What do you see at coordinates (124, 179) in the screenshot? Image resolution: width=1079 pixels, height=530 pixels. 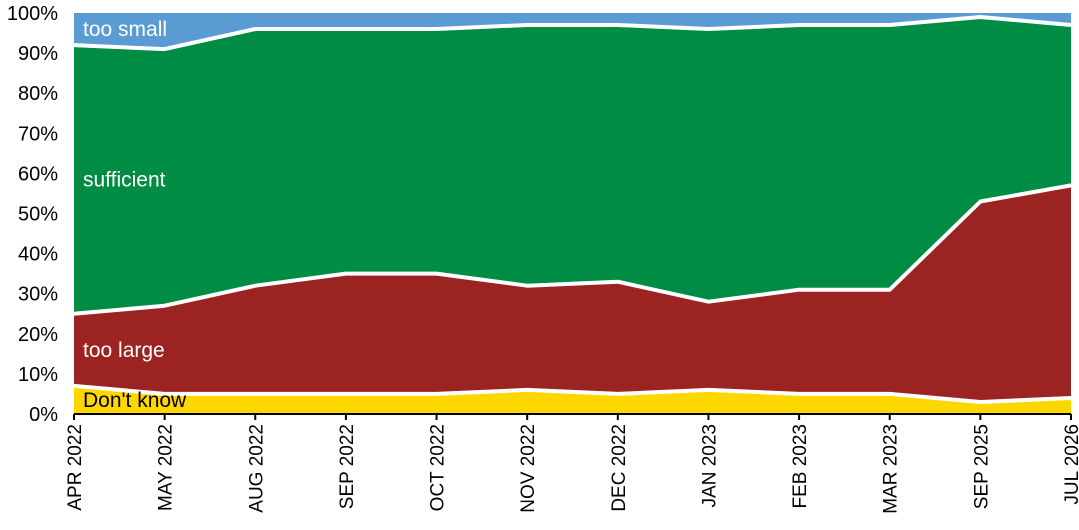 I see `series-label-sufficient: sufficient` at bounding box center [124, 179].